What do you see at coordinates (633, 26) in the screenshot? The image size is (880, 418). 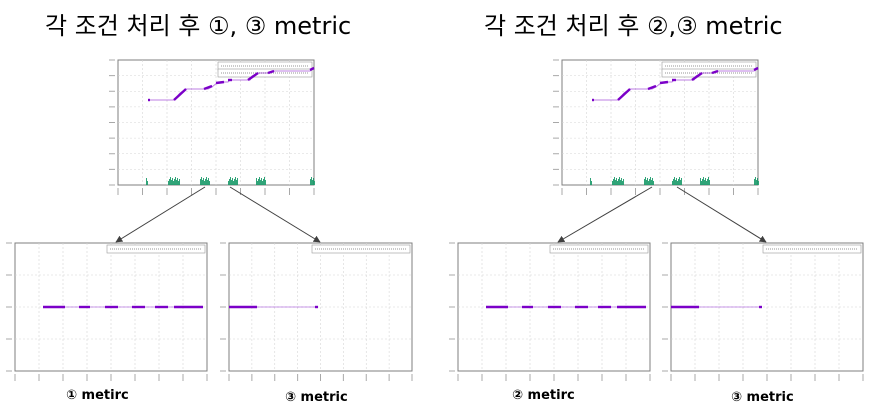 I see `right-title: 각 조건 처리 후 ②,③ metric` at bounding box center [633, 26].